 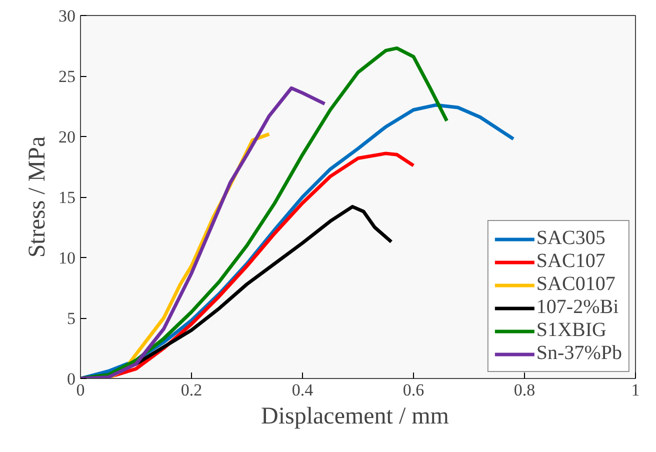 What do you see at coordinates (576, 284) in the screenshot?
I see `legend-label: SAC0107` at bounding box center [576, 284].